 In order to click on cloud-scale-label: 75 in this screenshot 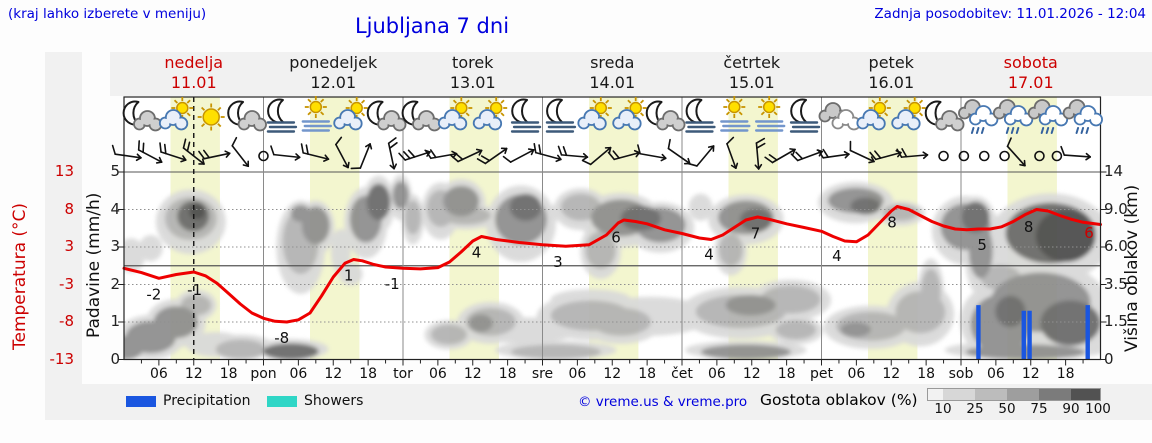, I will do `click(1039, 409)`.